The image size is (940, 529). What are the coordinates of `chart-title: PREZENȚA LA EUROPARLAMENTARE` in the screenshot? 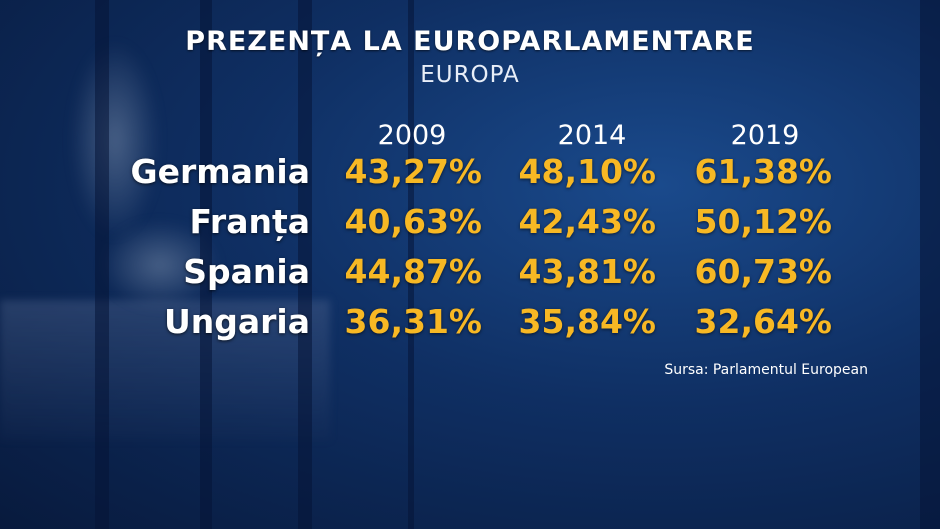 It's located at (470, 41).